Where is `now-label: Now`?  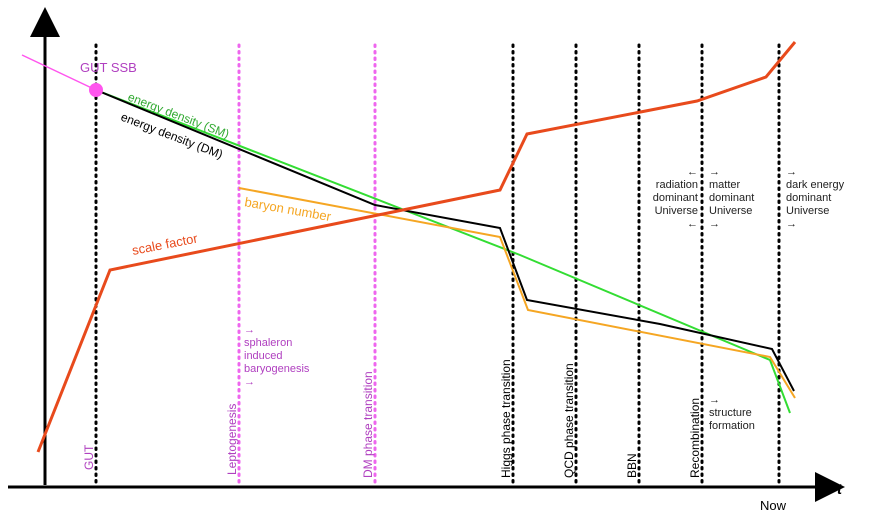 now-label: Now is located at coordinates (773, 505).